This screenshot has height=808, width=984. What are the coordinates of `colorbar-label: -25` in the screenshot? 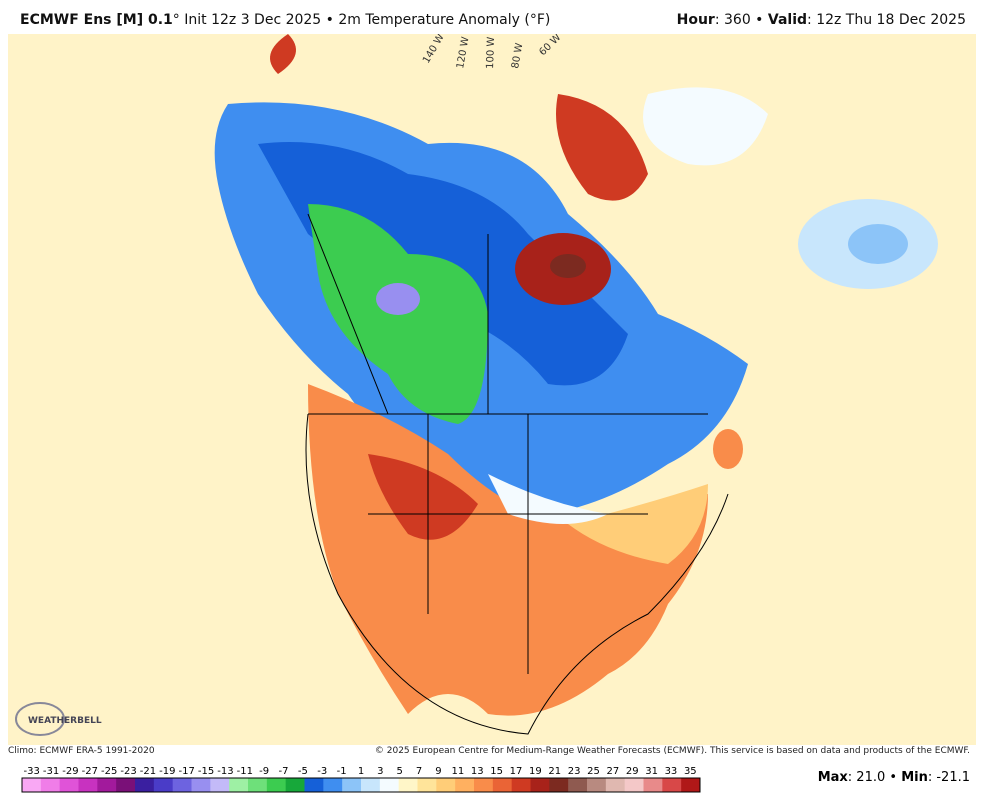 It's located at (109, 771).